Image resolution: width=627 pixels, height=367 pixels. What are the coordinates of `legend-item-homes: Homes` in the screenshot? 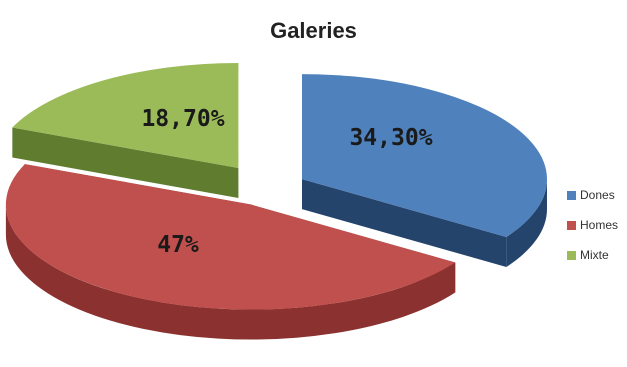 It's located at (596, 225).